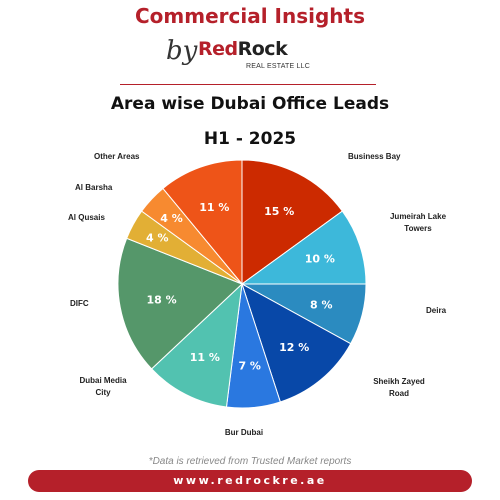  What do you see at coordinates (321, 304) in the screenshot?
I see `slice-value-label: 8 %` at bounding box center [321, 304].